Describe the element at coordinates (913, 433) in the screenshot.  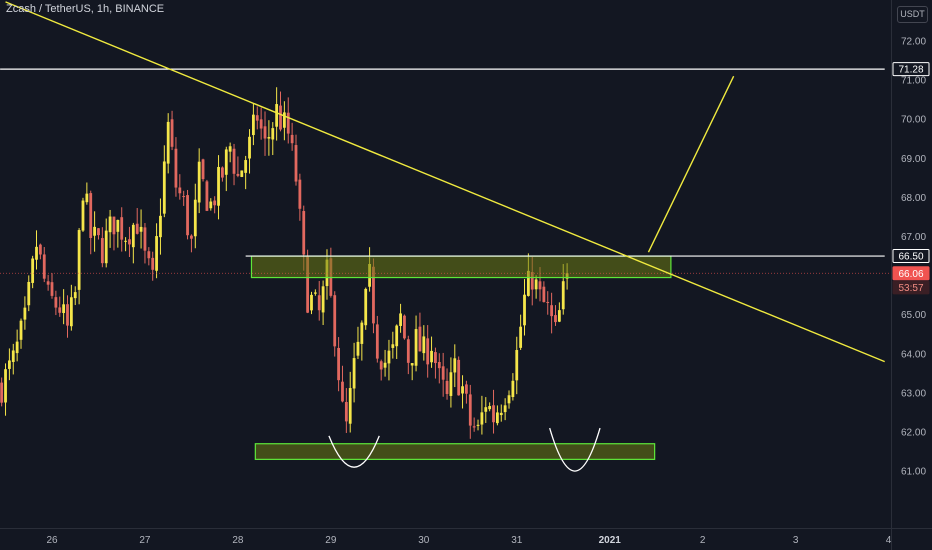
I see `y-tick-label: 62.00` at that location.